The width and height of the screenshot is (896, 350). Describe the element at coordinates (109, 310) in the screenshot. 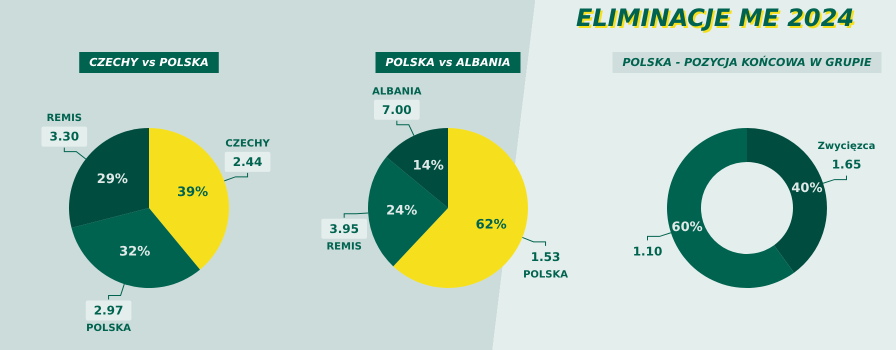

I see `text: 2.97` at that location.